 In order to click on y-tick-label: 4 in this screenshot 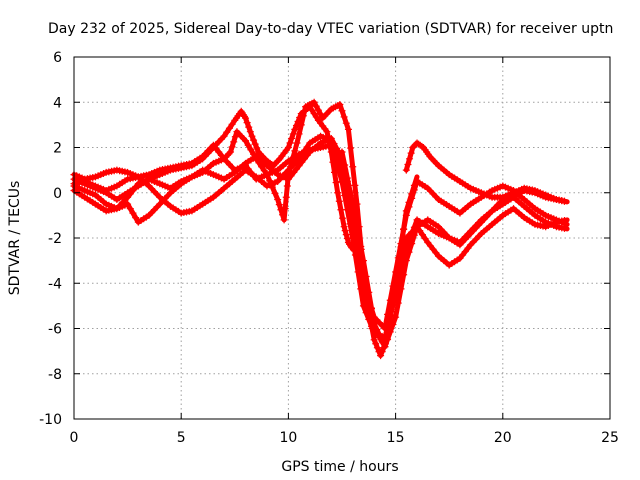, I will do `click(57, 103)`.